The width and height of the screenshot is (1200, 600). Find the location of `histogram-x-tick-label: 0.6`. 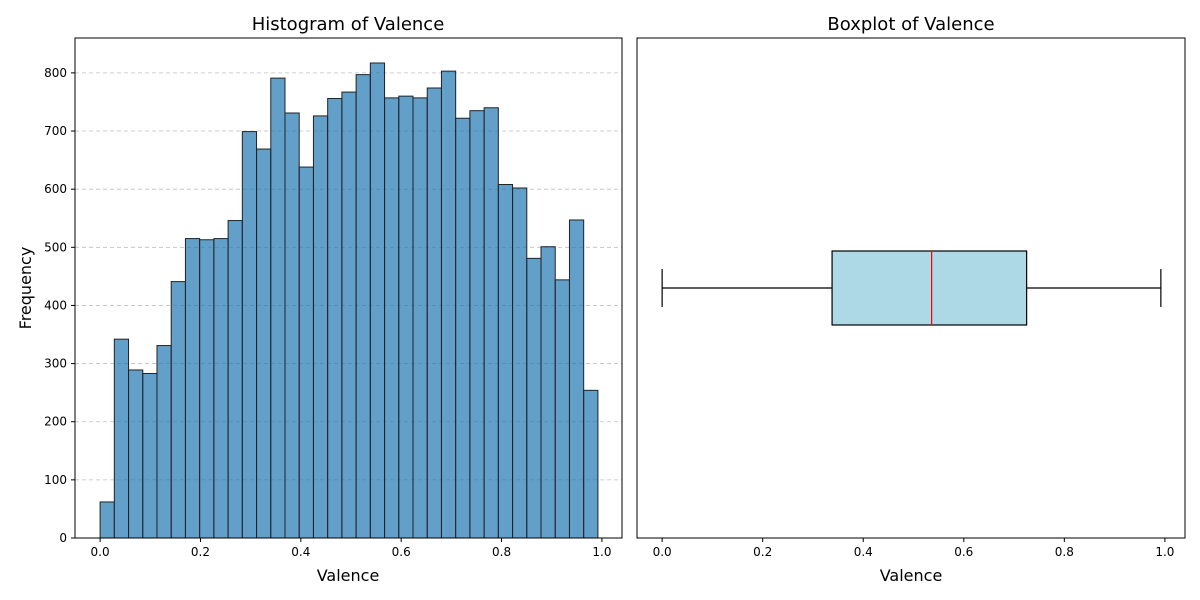

histogram-x-tick-label: 0.6 is located at coordinates (401, 552).